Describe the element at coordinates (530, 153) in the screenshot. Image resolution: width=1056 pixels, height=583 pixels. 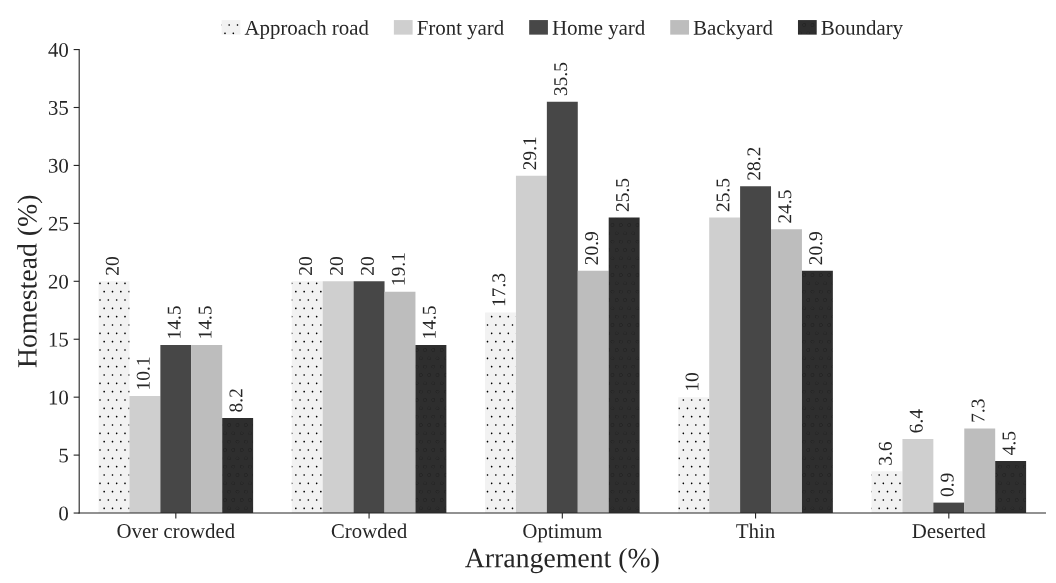
I see `data-label: 29.1` at that location.